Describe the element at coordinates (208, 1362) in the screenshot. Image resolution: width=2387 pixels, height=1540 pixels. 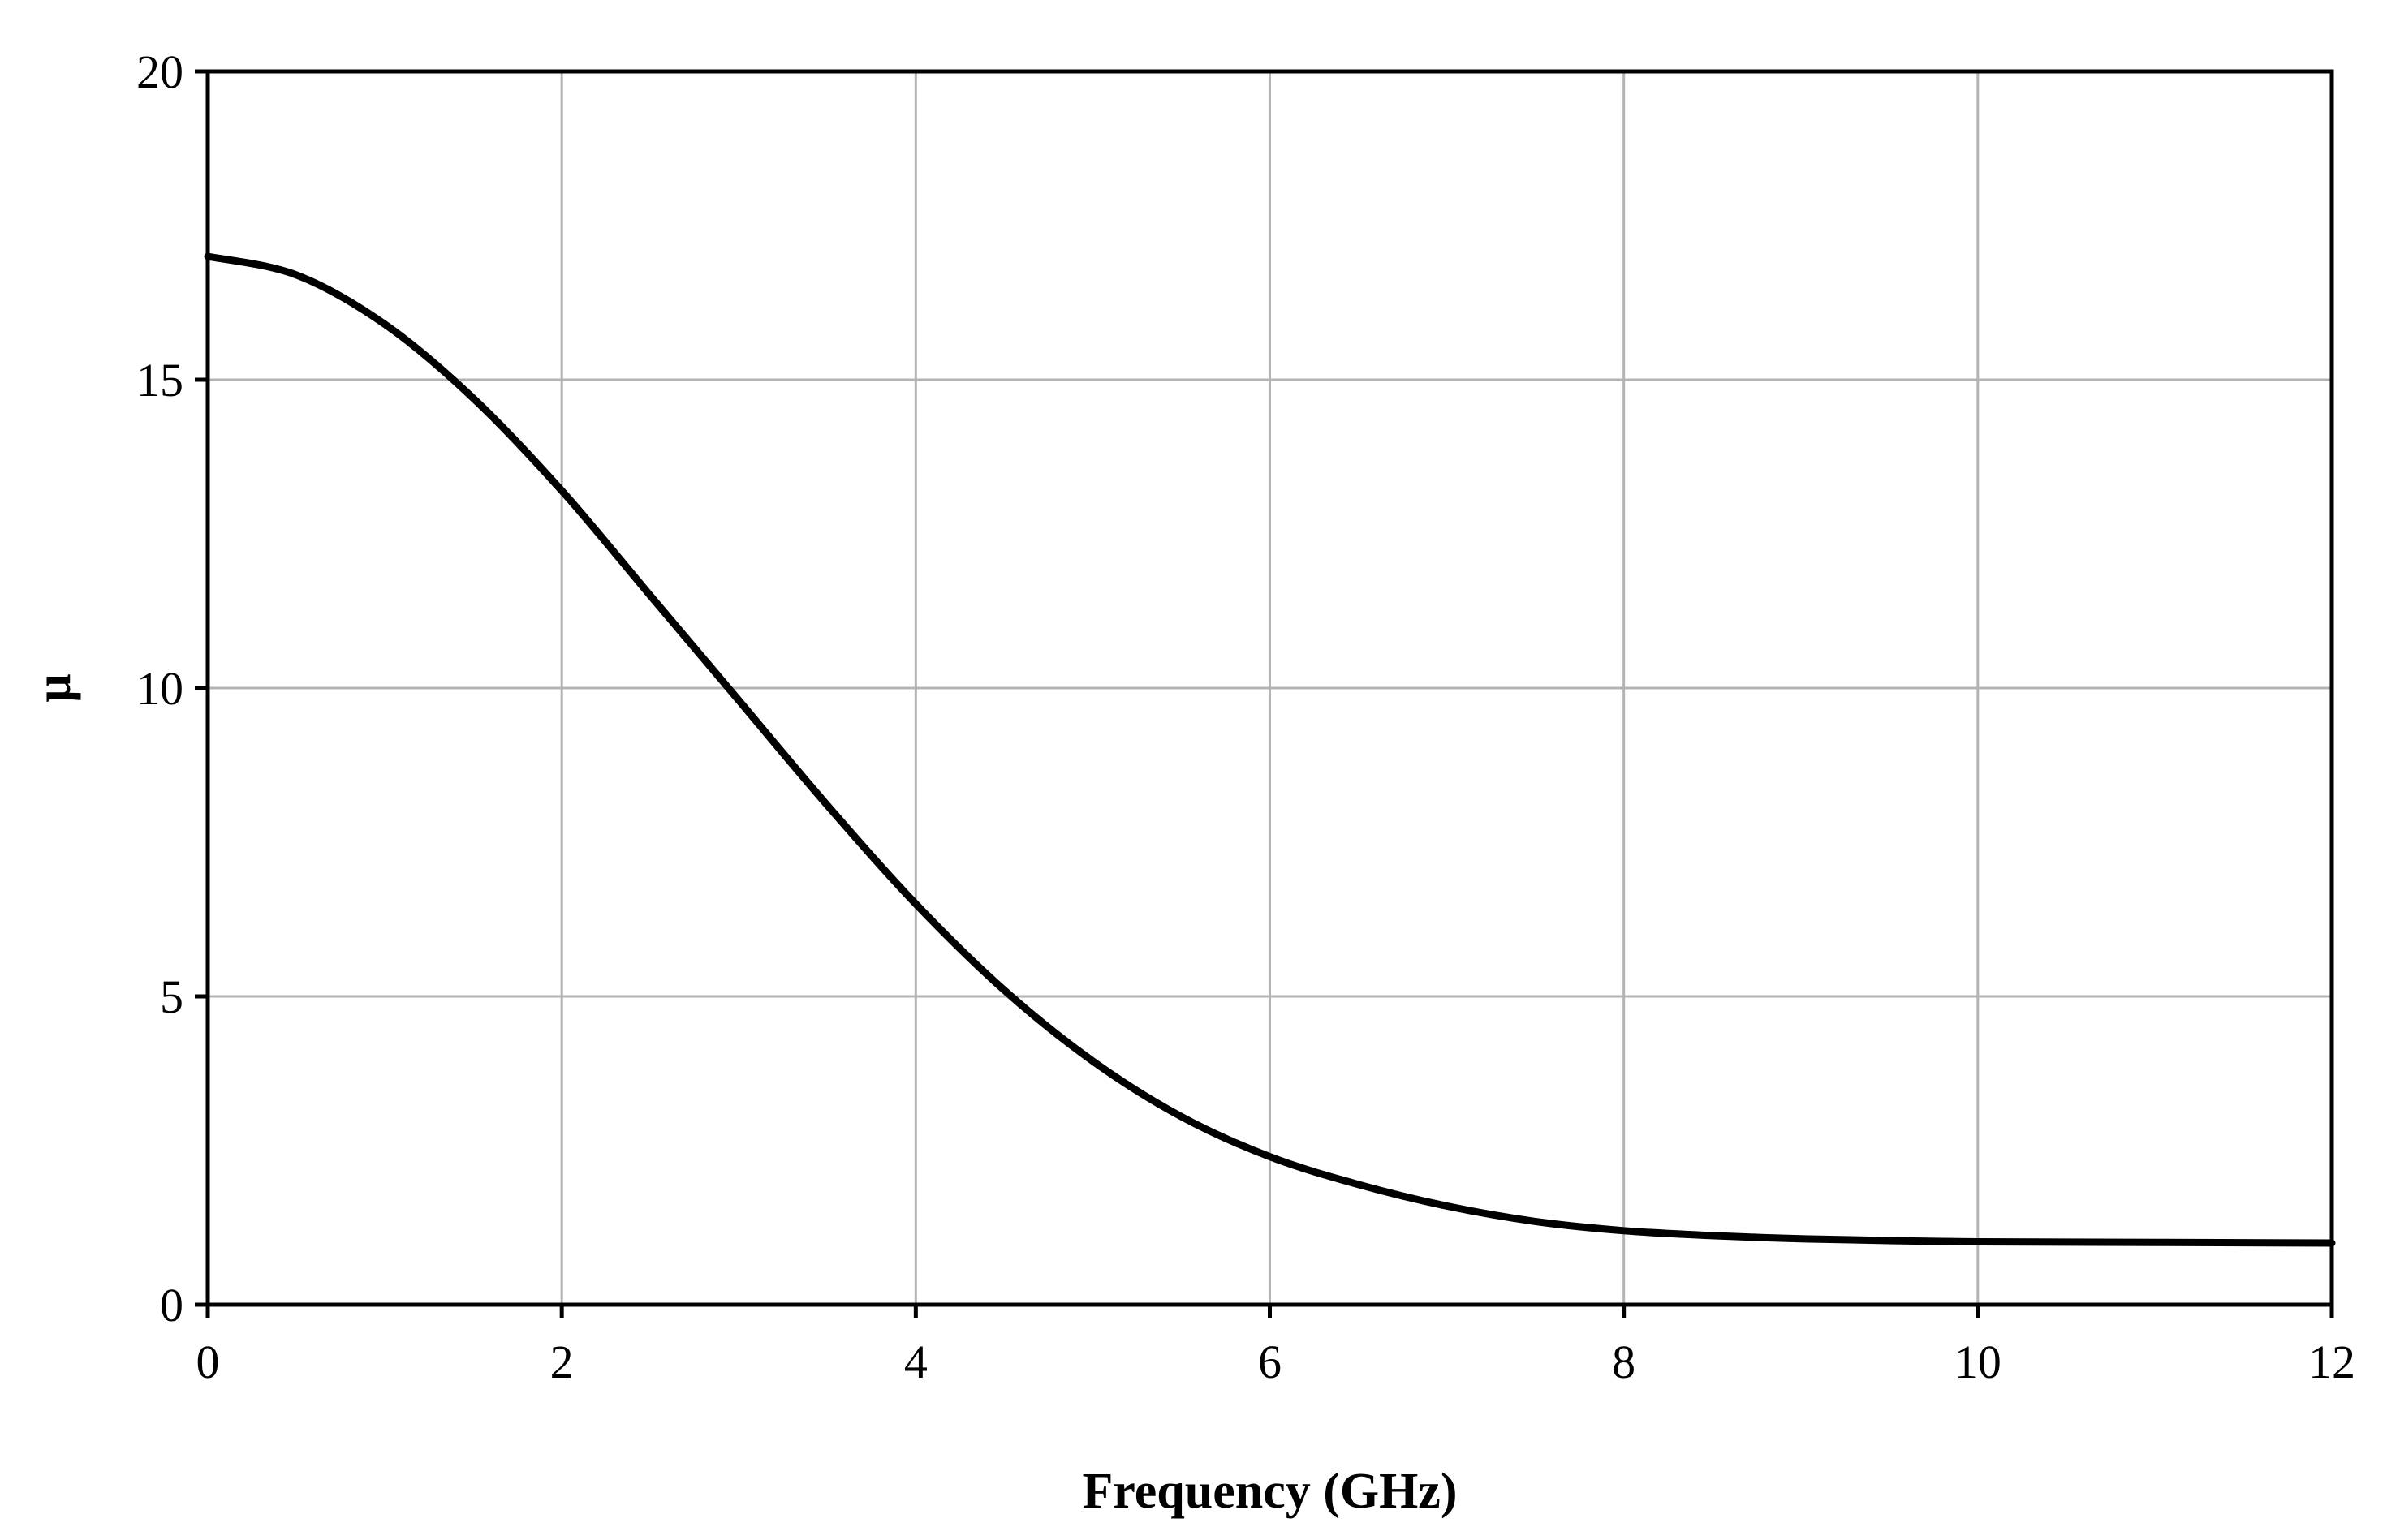
I see `x-tick-label: 0` at that location.